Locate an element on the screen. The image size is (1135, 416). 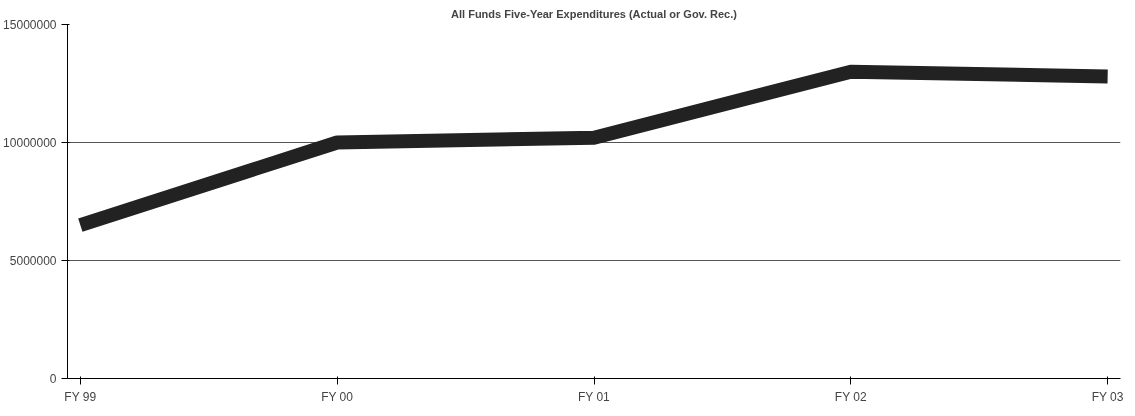
x-tick-label: FY 01 is located at coordinates (594, 396).